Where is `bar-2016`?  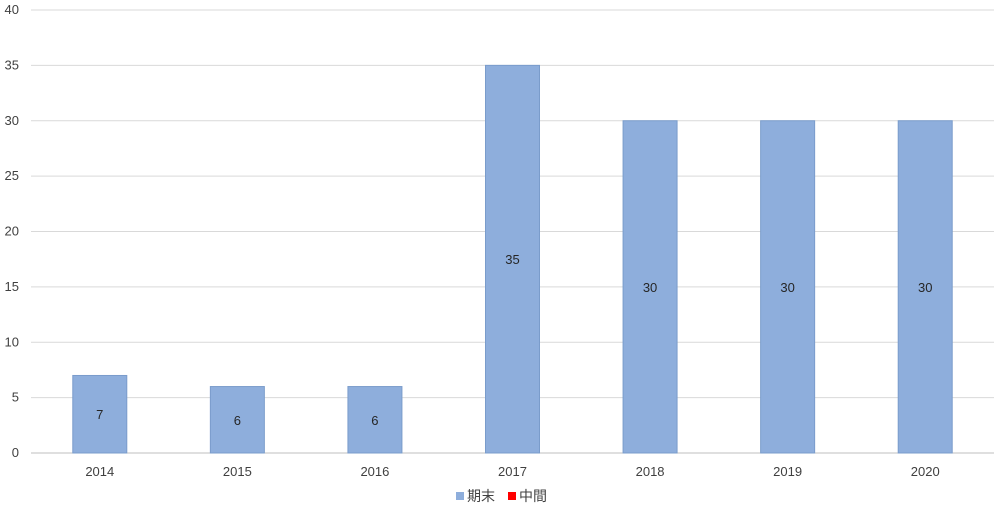
bar-2016 is located at coordinates (375, 420).